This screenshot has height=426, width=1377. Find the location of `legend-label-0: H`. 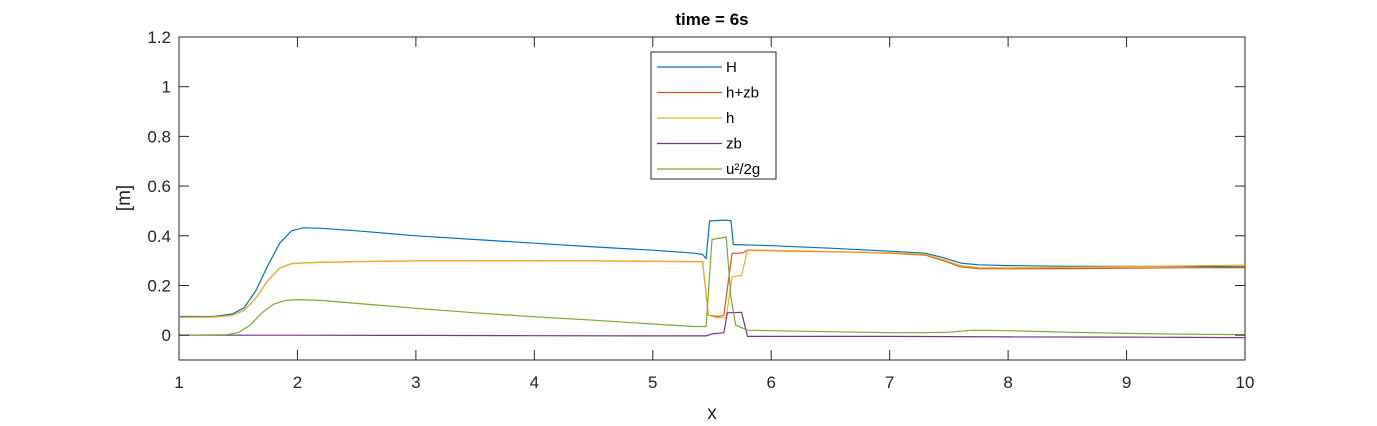

legend-label-0: H is located at coordinates (731, 67).